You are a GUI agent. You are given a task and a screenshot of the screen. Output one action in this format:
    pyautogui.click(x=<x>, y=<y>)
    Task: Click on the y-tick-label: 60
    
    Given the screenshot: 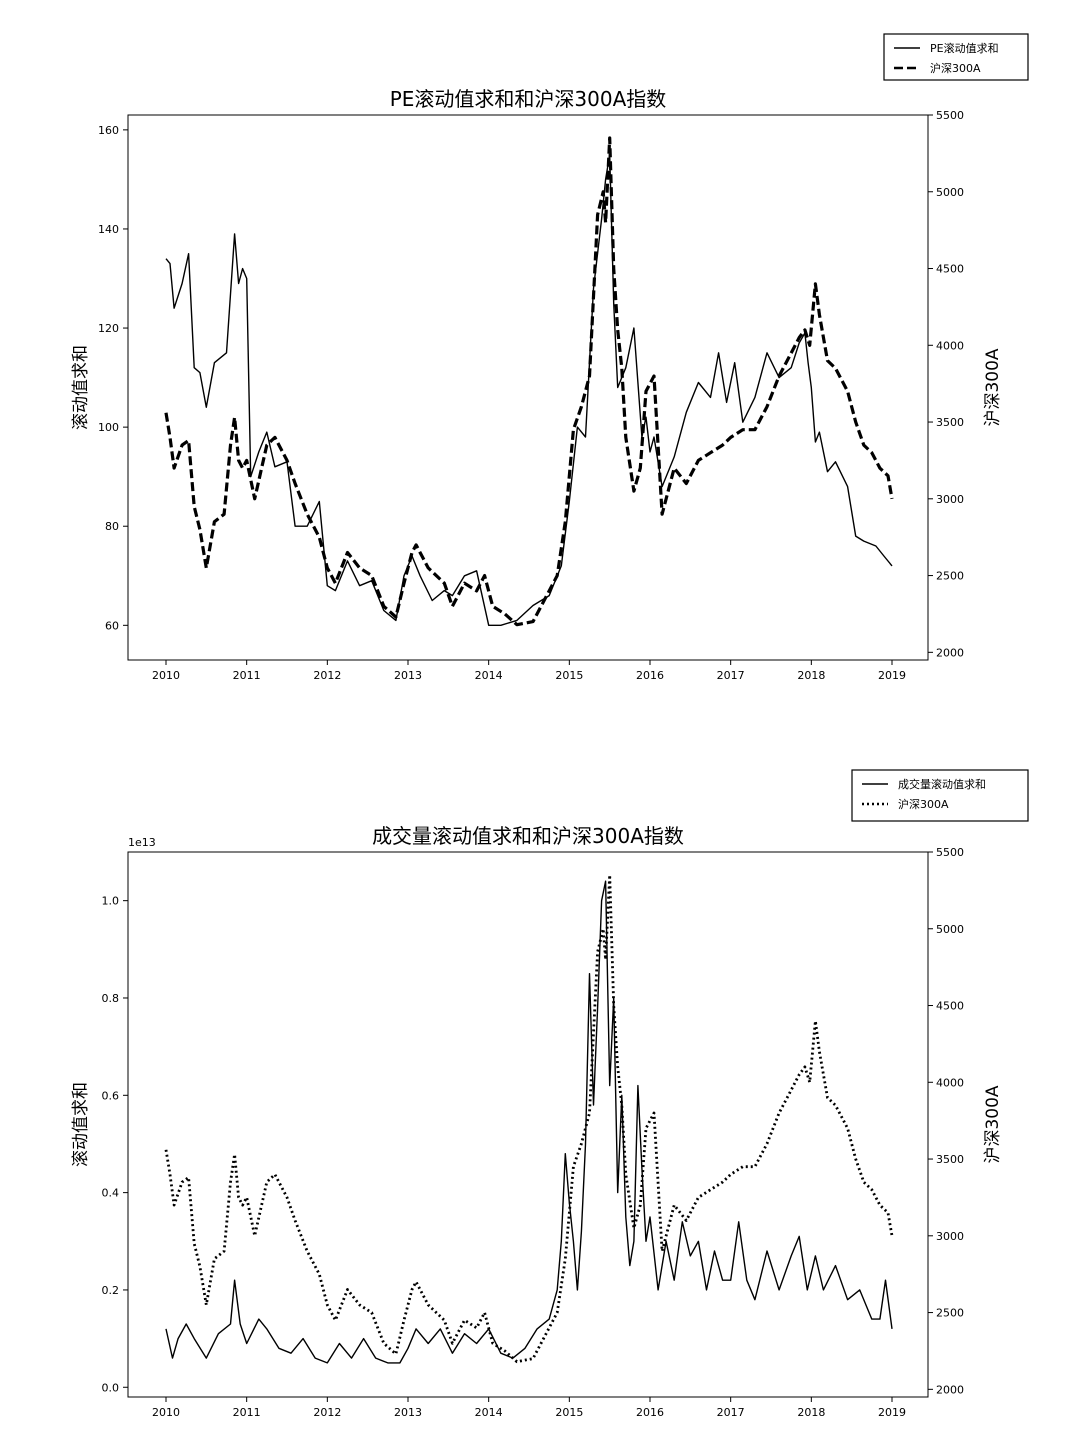 What is the action you would take?
    pyautogui.click(x=112, y=625)
    